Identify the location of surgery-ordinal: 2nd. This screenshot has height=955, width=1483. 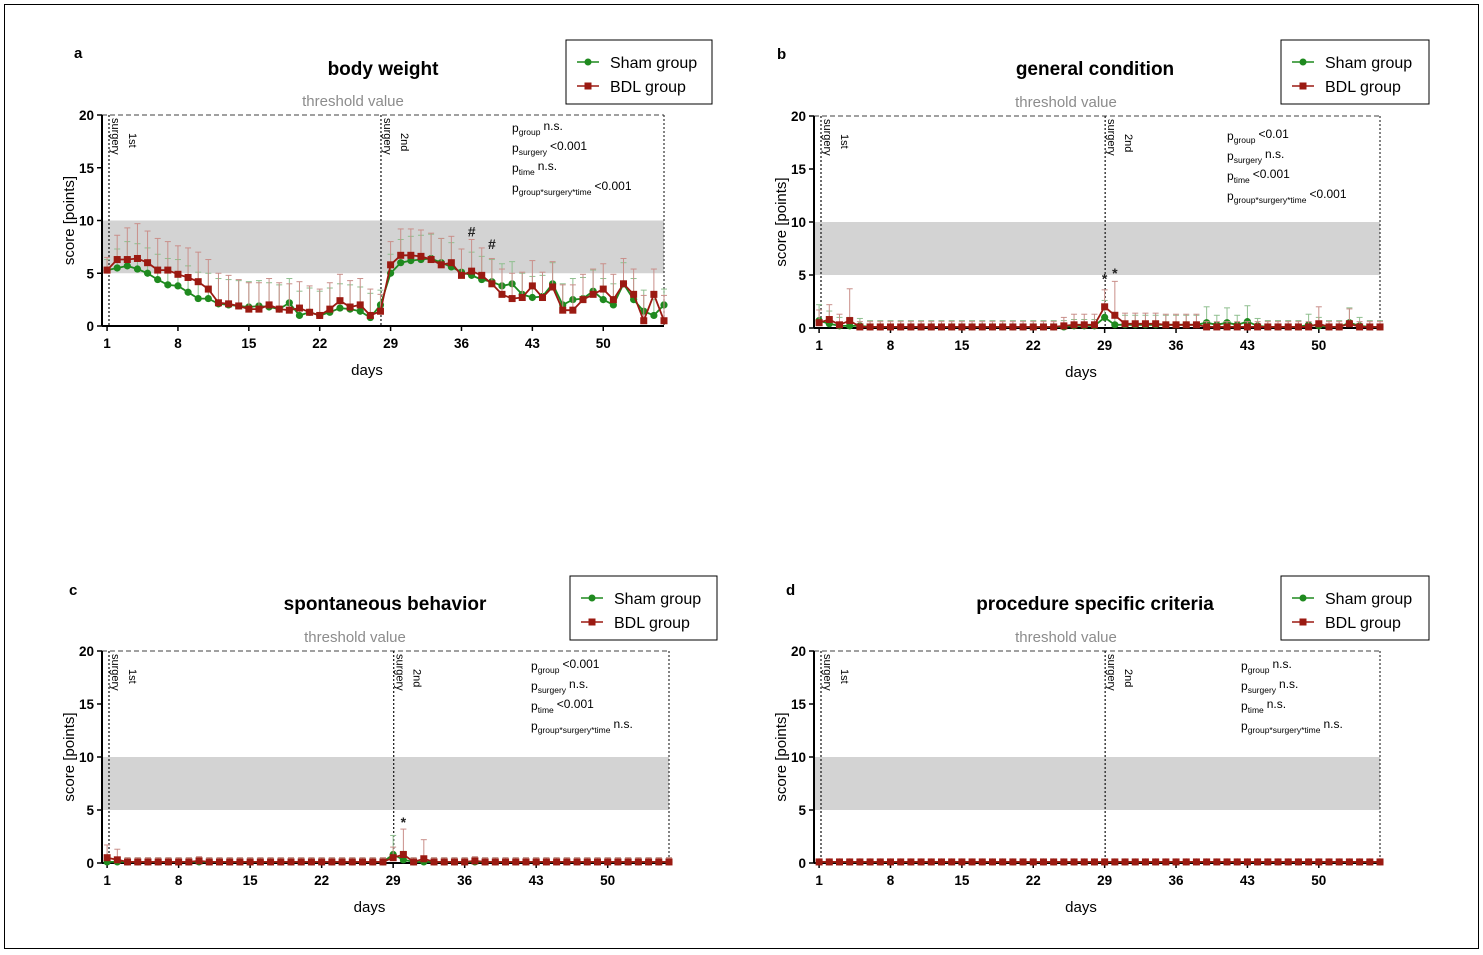
(1128, 678).